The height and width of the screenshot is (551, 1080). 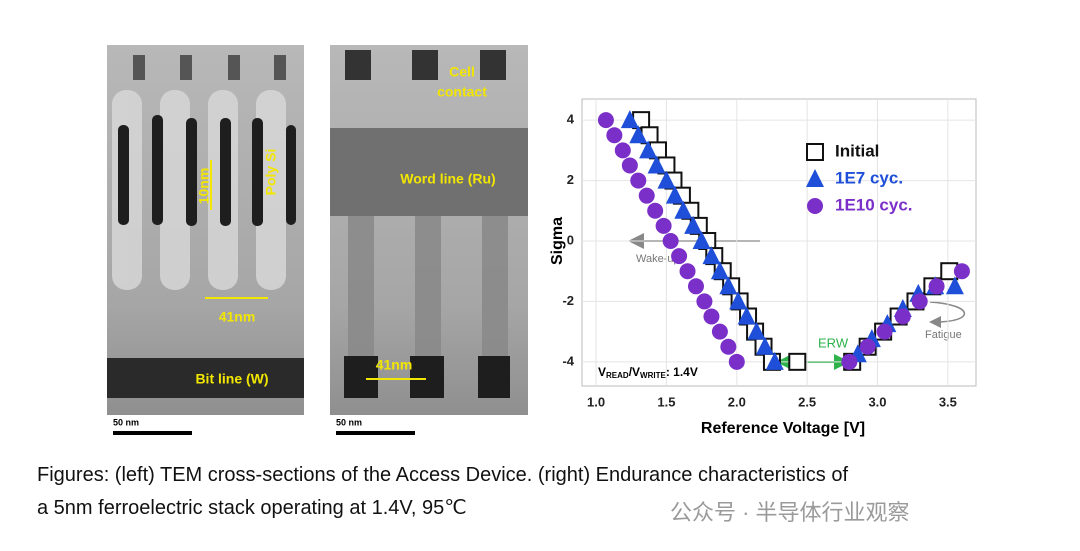 What do you see at coordinates (737, 401) in the screenshot?
I see `x-tick-label: 2.0` at bounding box center [737, 401].